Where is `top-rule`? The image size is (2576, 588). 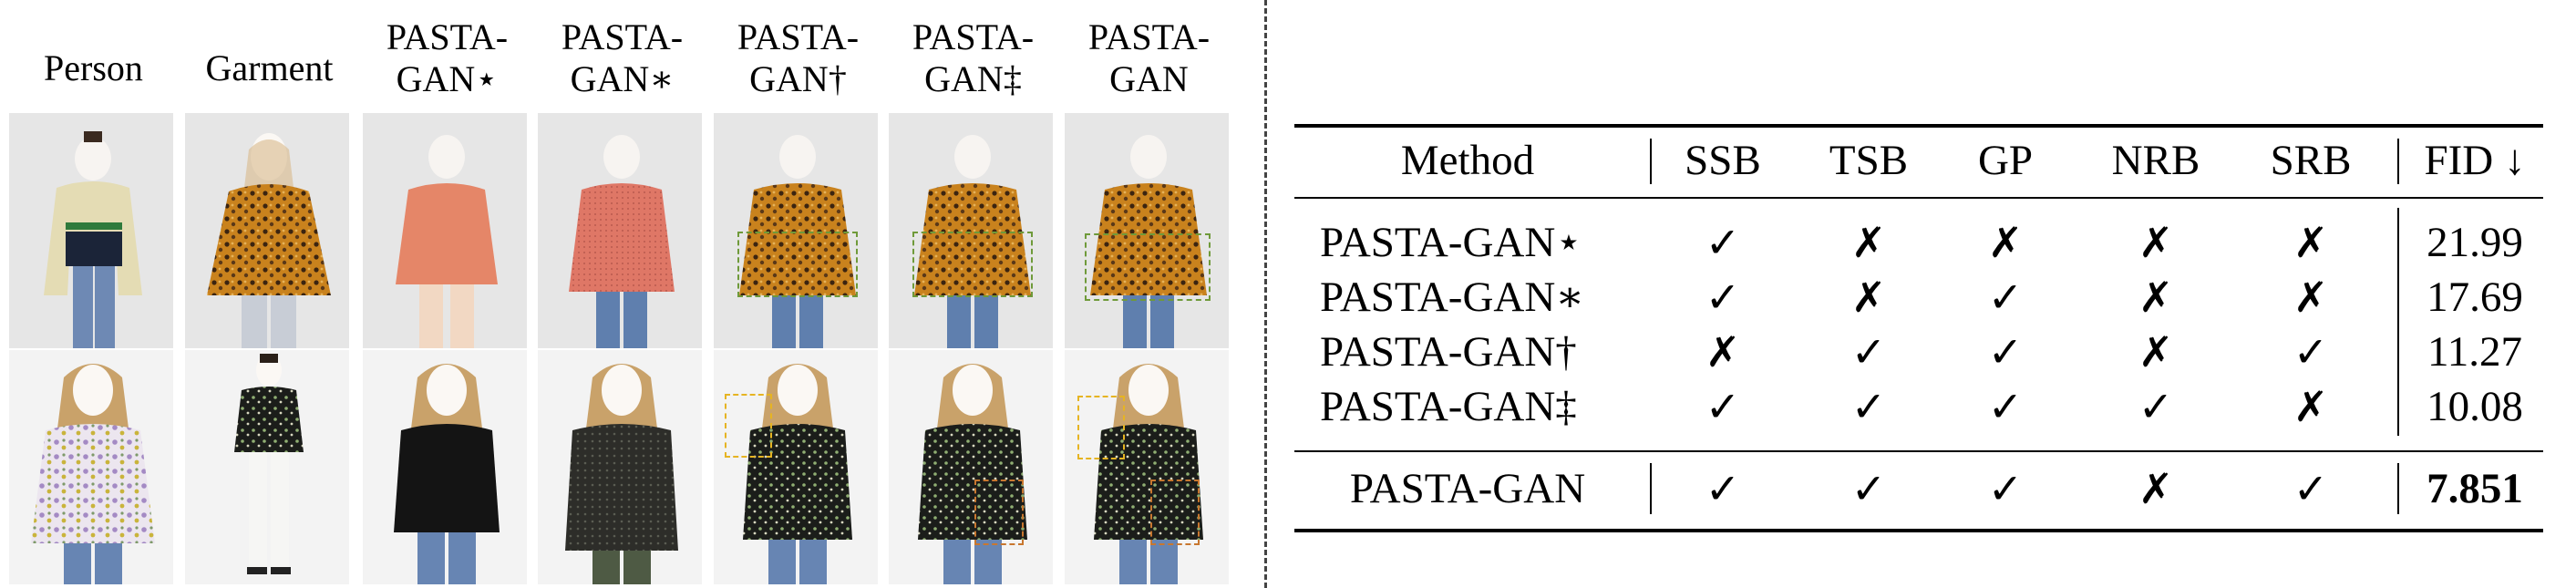
top-rule is located at coordinates (1919, 126).